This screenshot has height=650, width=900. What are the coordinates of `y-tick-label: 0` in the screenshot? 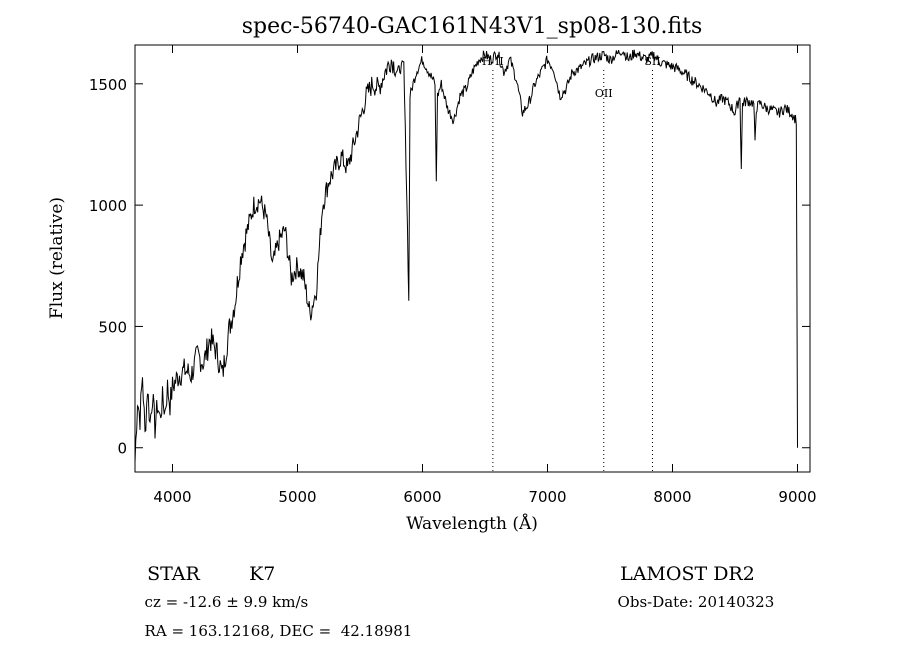 It's located at (122, 449).